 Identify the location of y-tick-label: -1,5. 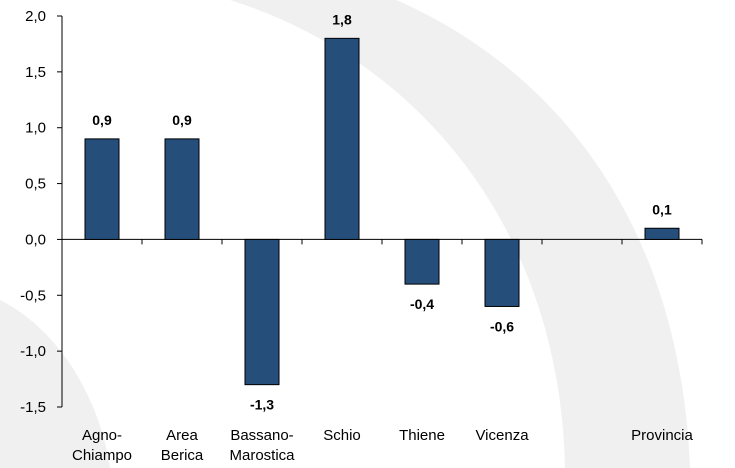
(33, 407).